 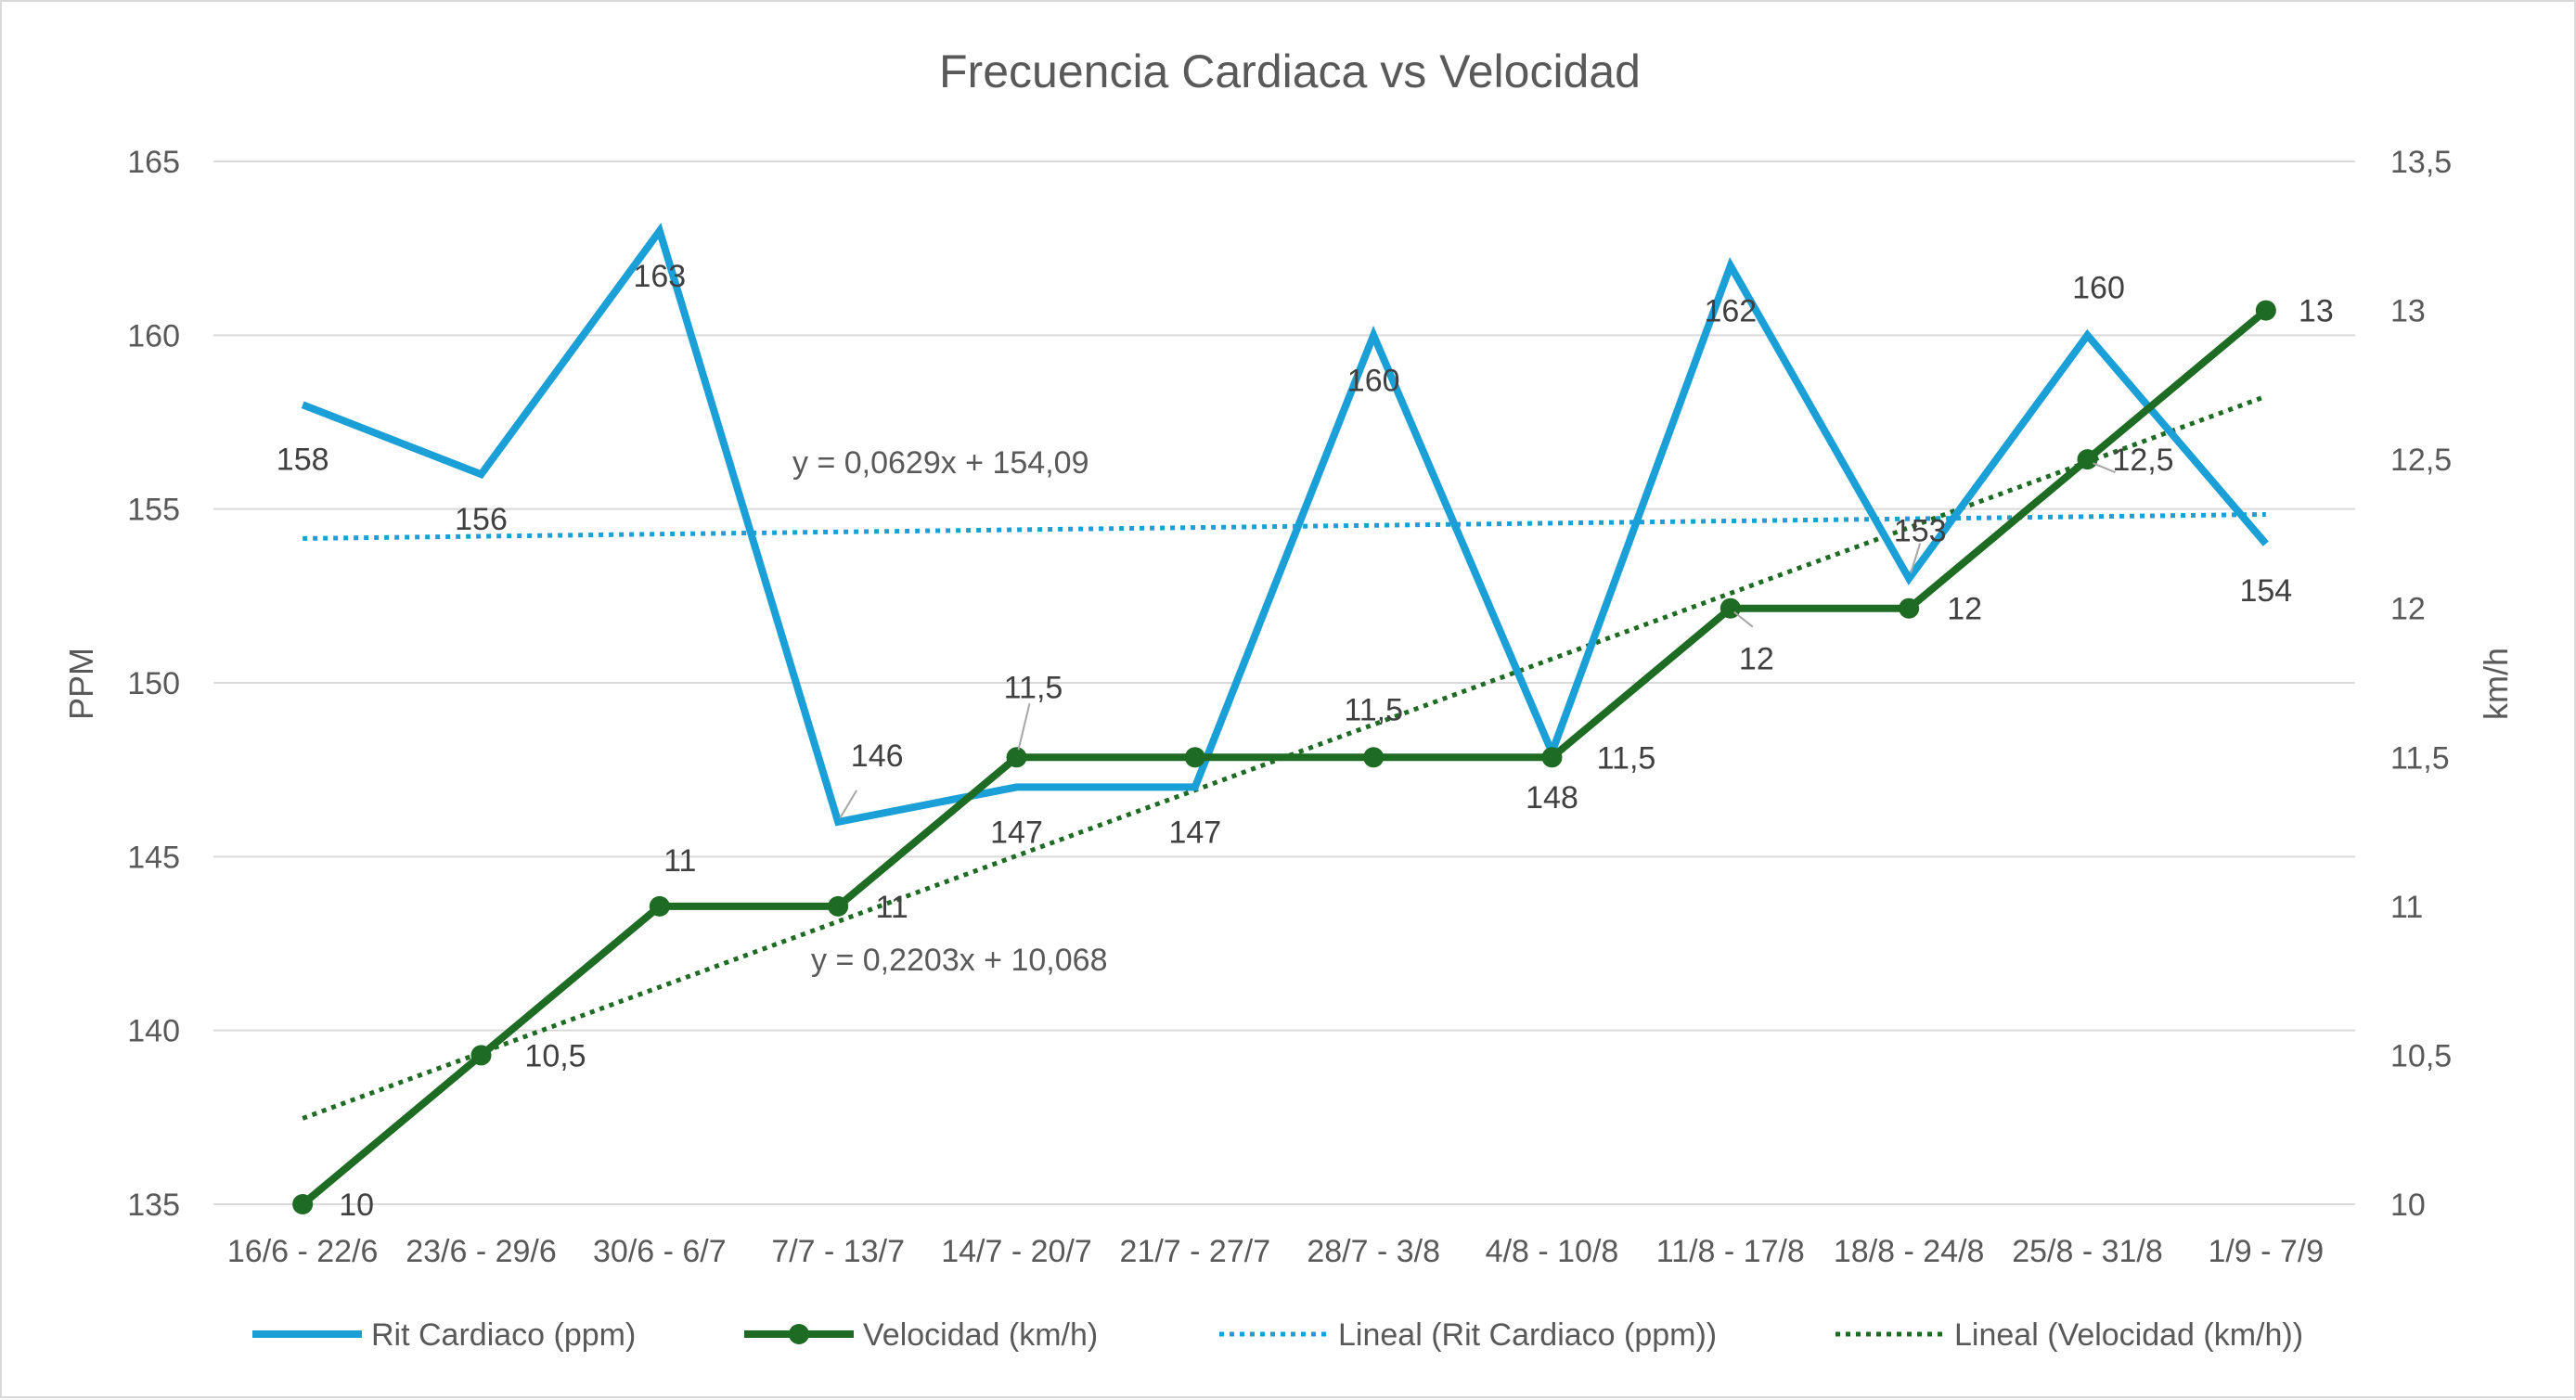 I want to click on legend-heart-trend-label: Lineal (Rit Cardiaco (ppm)), so click(x=1527, y=1335).